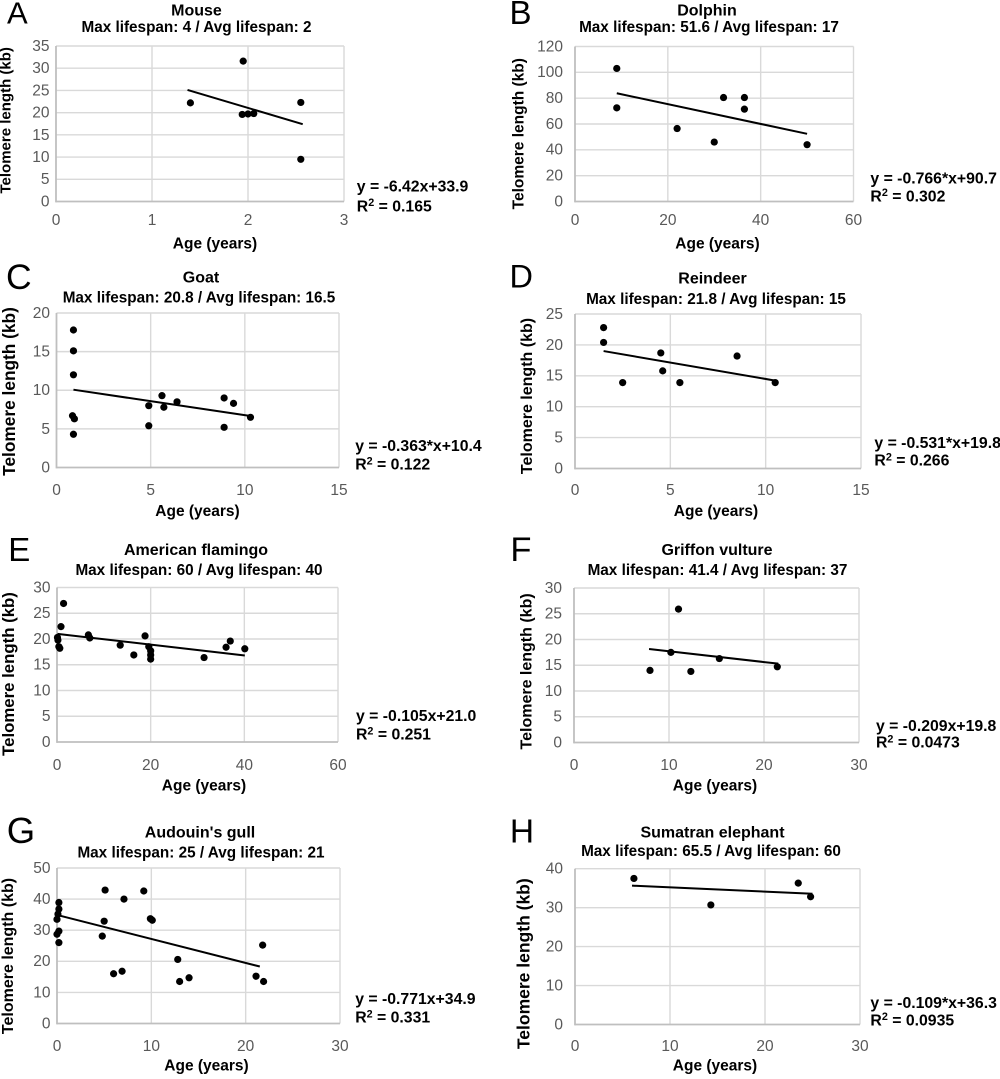 The image size is (1000, 1079). What do you see at coordinates (716, 550) in the screenshot?
I see `svg-text: Griffon vulture` at bounding box center [716, 550].